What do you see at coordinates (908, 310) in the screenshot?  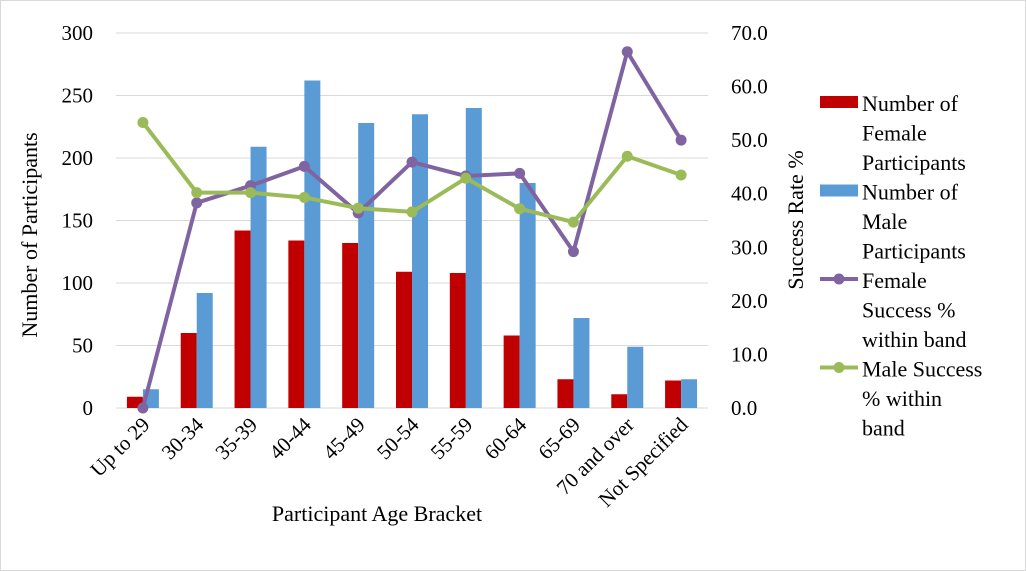 I see `legend-line: Success %` at bounding box center [908, 310].